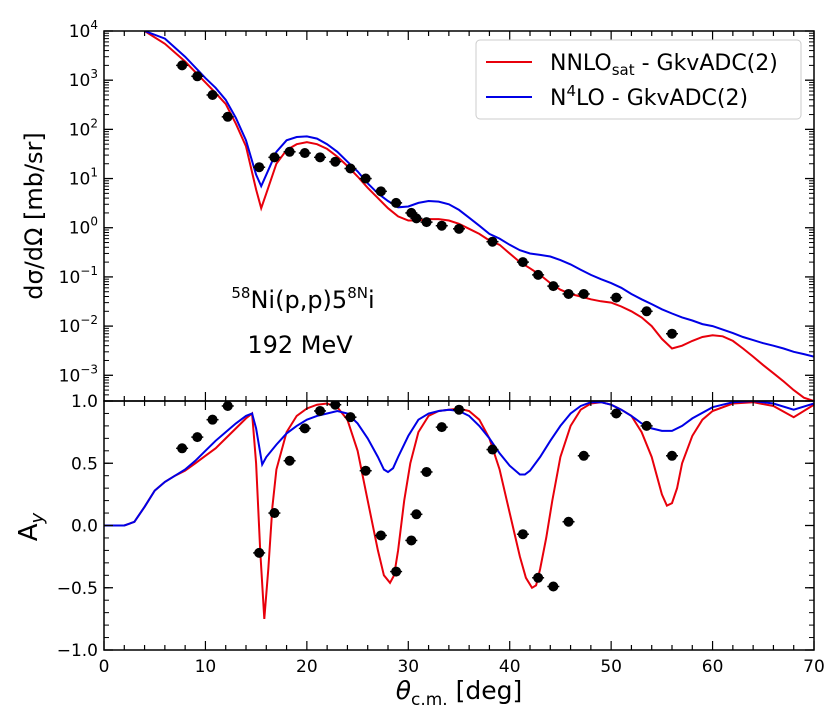 The width and height of the screenshot is (830, 727). Describe the element at coordinates (408, 667) in the screenshot. I see `x-tick-label: 30` at that location.